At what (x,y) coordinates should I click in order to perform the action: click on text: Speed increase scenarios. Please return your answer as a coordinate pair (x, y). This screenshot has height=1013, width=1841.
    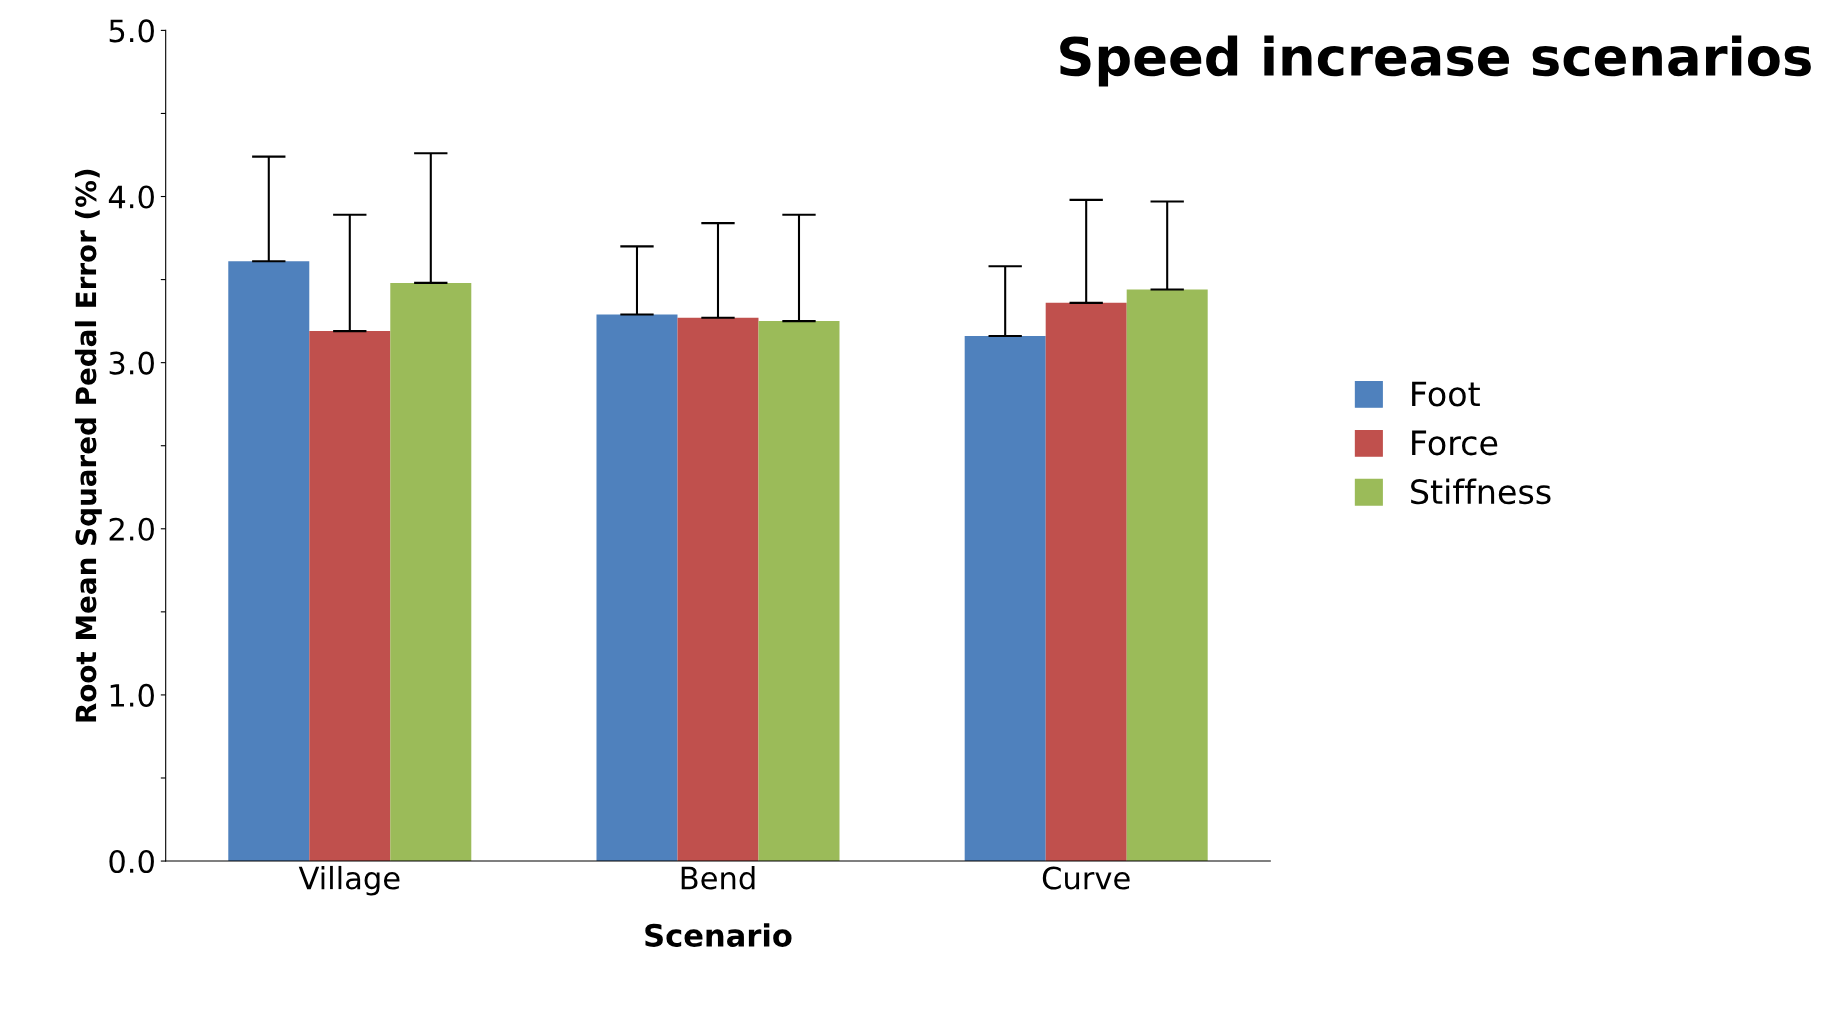
    Looking at the image, I should click on (1435, 61).